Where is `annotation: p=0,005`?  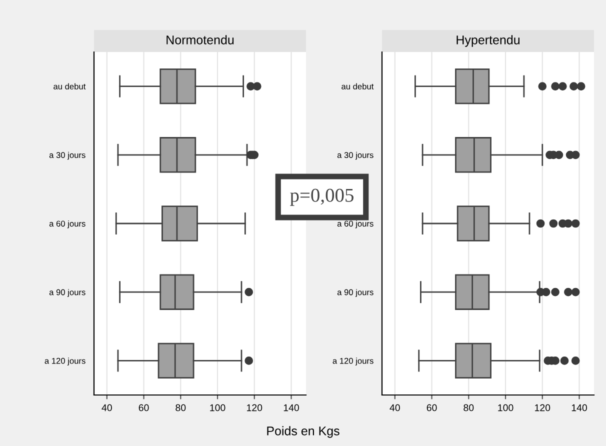
annotation: p=0,005 is located at coordinates (322, 197).